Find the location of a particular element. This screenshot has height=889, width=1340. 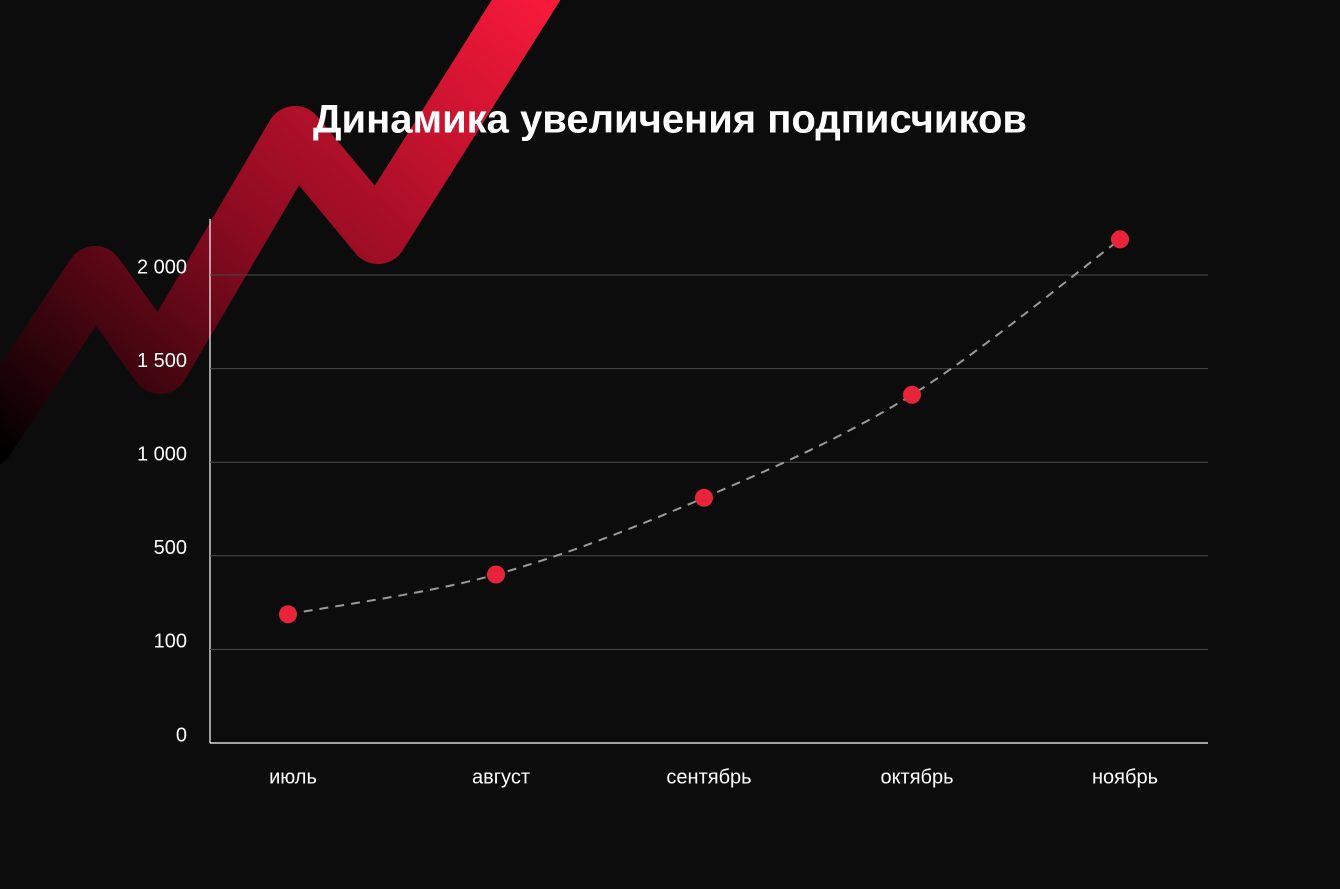

x-tick-label: октябрь is located at coordinates (916, 777).